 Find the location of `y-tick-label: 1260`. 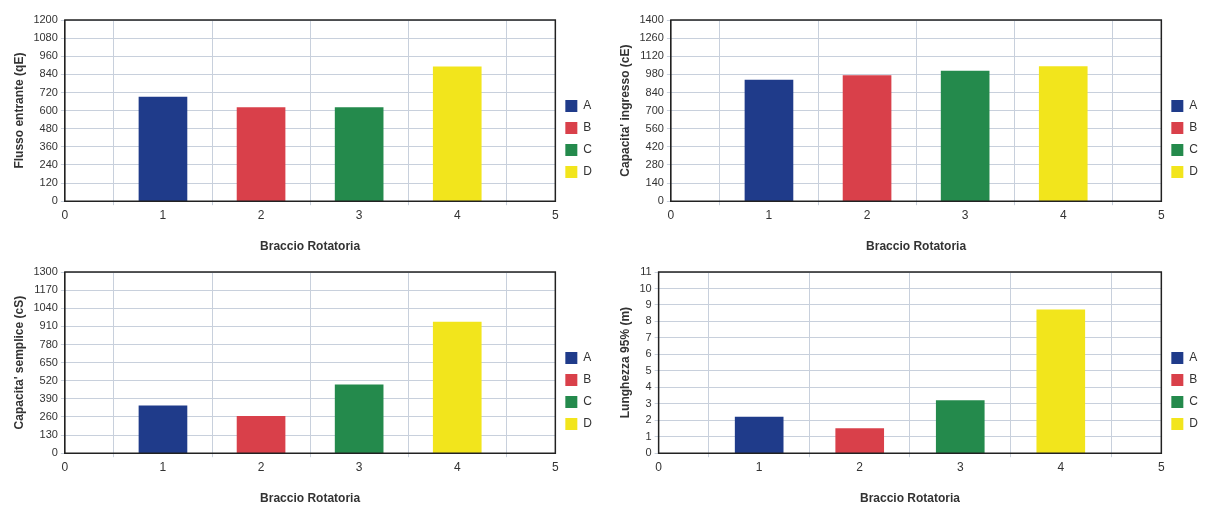

y-tick-label: 1260 is located at coordinates (651, 37).